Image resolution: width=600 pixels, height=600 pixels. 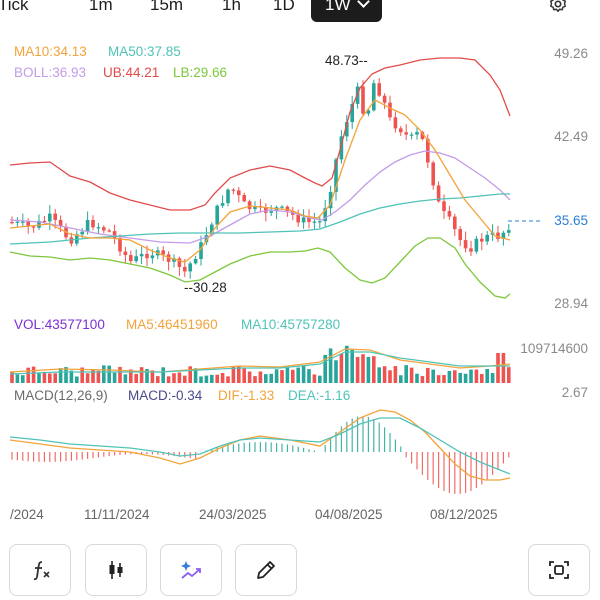 What do you see at coordinates (167, 7) in the screenshot?
I see `tab-15m: 15m` at bounding box center [167, 7].